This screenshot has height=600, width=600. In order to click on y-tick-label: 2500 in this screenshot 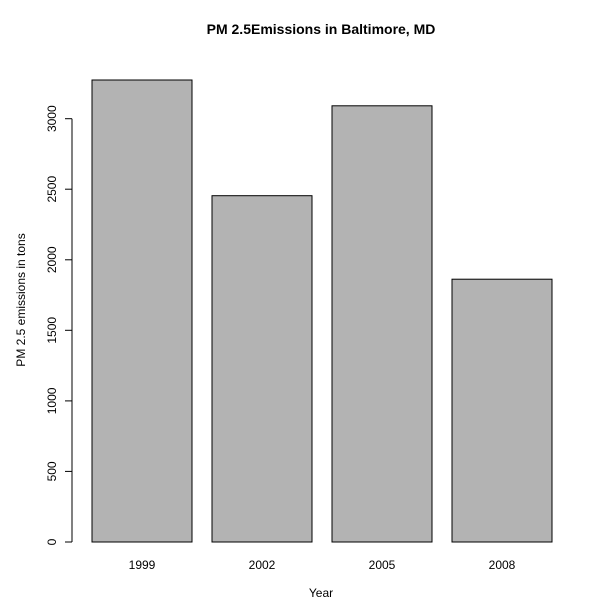, I will do `click(52, 189)`.